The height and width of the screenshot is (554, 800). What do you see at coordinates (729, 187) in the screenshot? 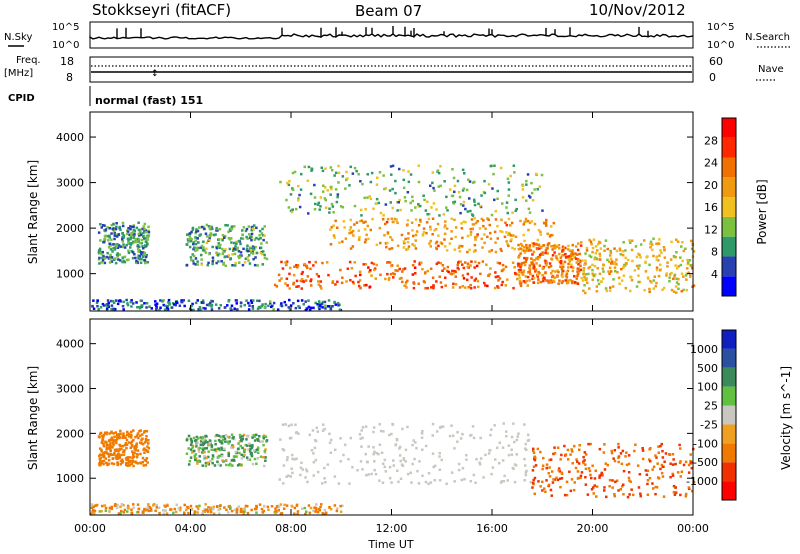
I see `colorbar-swatch` at bounding box center [729, 187].